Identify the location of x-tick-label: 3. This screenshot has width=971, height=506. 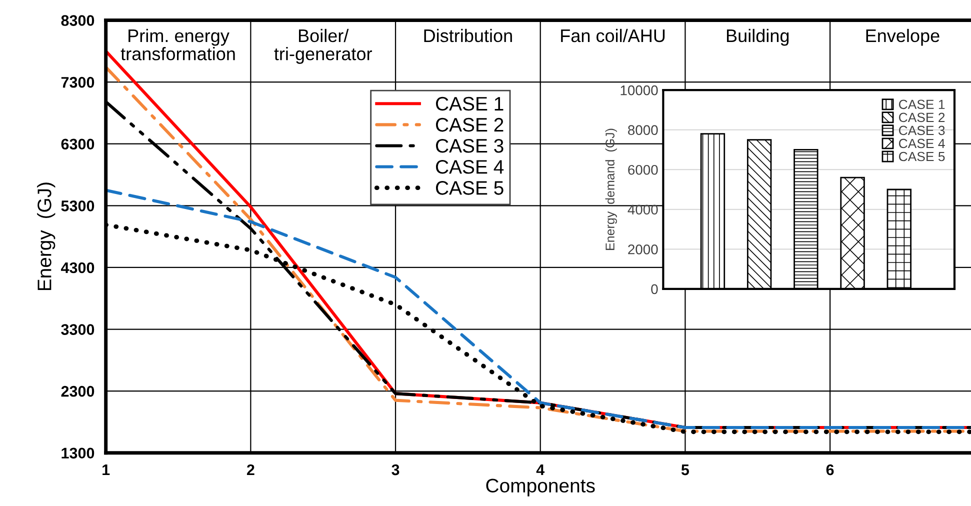
(396, 470).